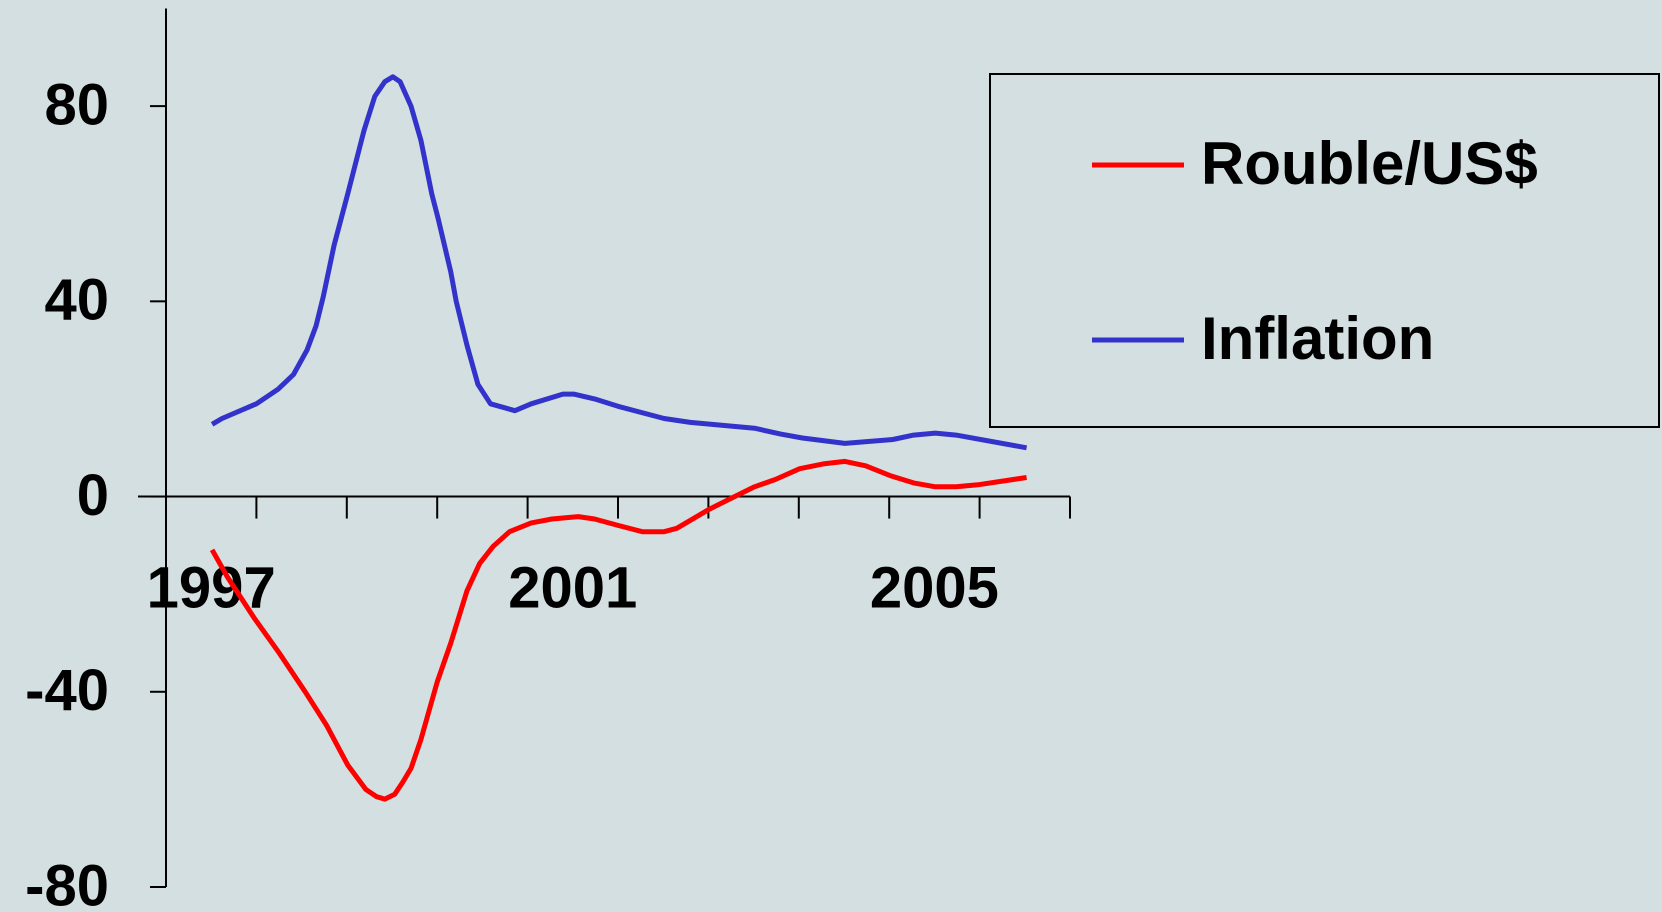  Describe the element at coordinates (1369, 163) in the screenshot. I see `legend-label: Rouble/US$` at that location.